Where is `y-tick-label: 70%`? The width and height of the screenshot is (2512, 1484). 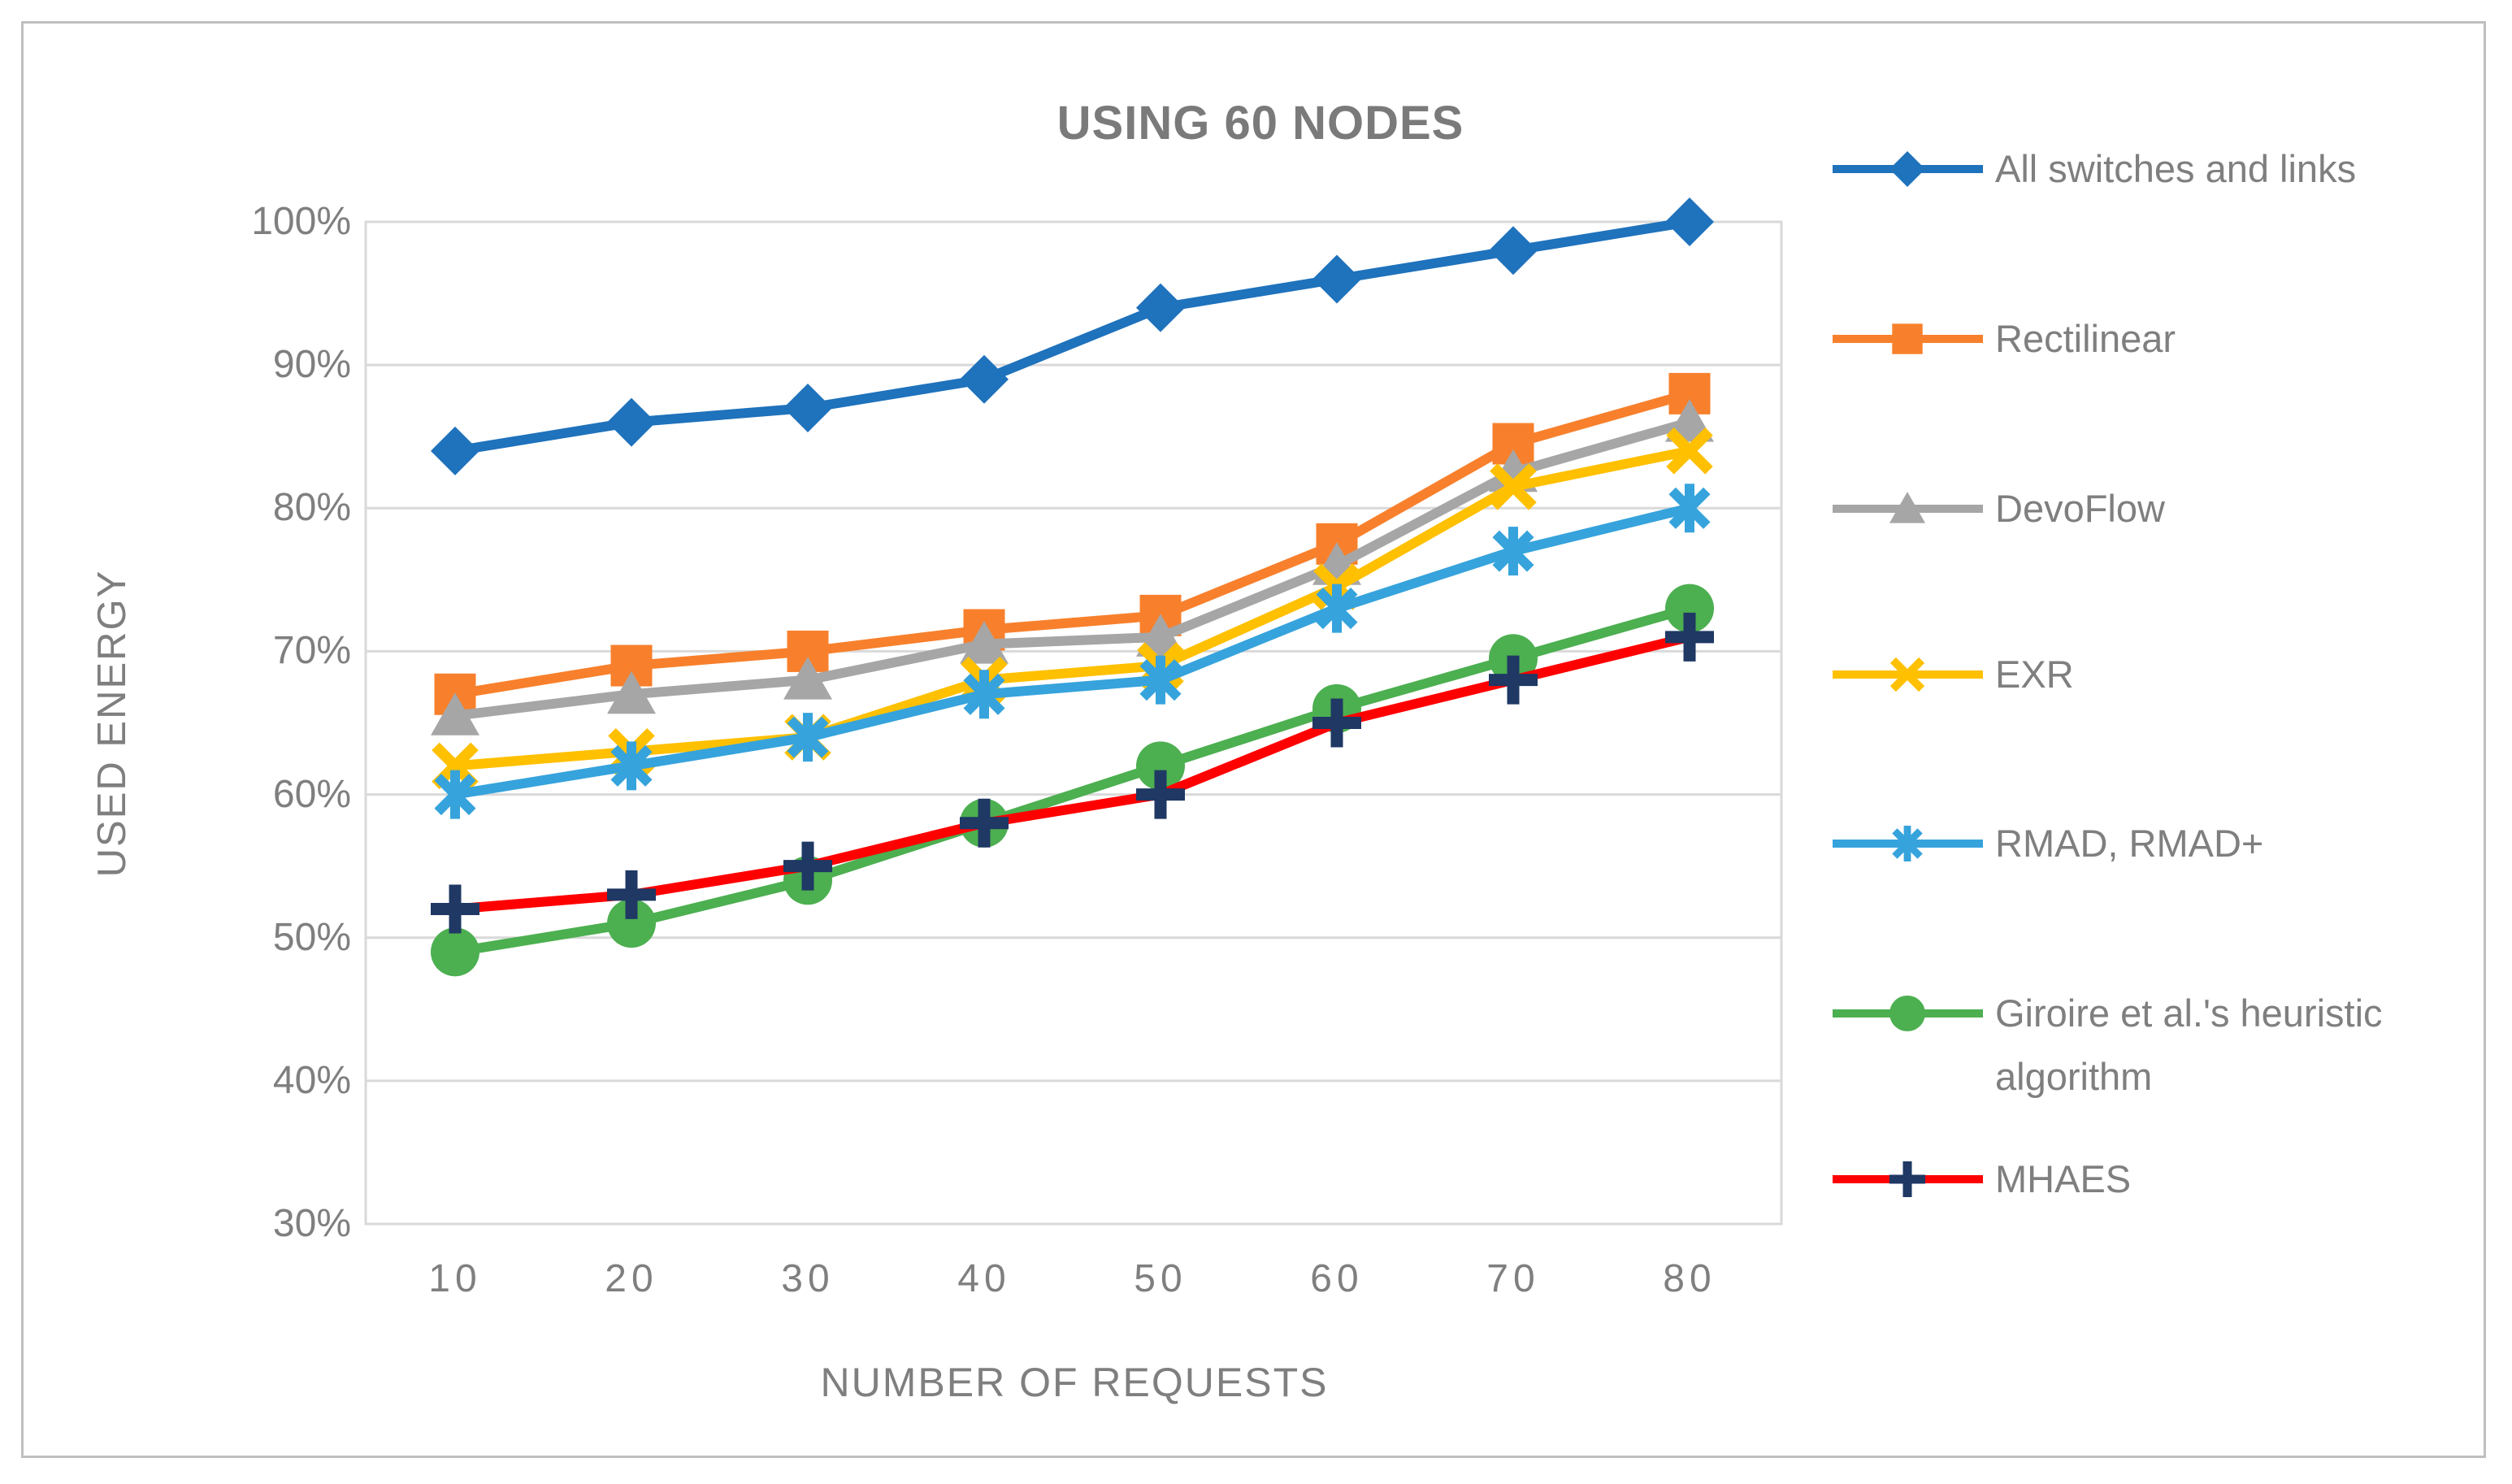 y-tick-label: 70% is located at coordinates (311, 651).